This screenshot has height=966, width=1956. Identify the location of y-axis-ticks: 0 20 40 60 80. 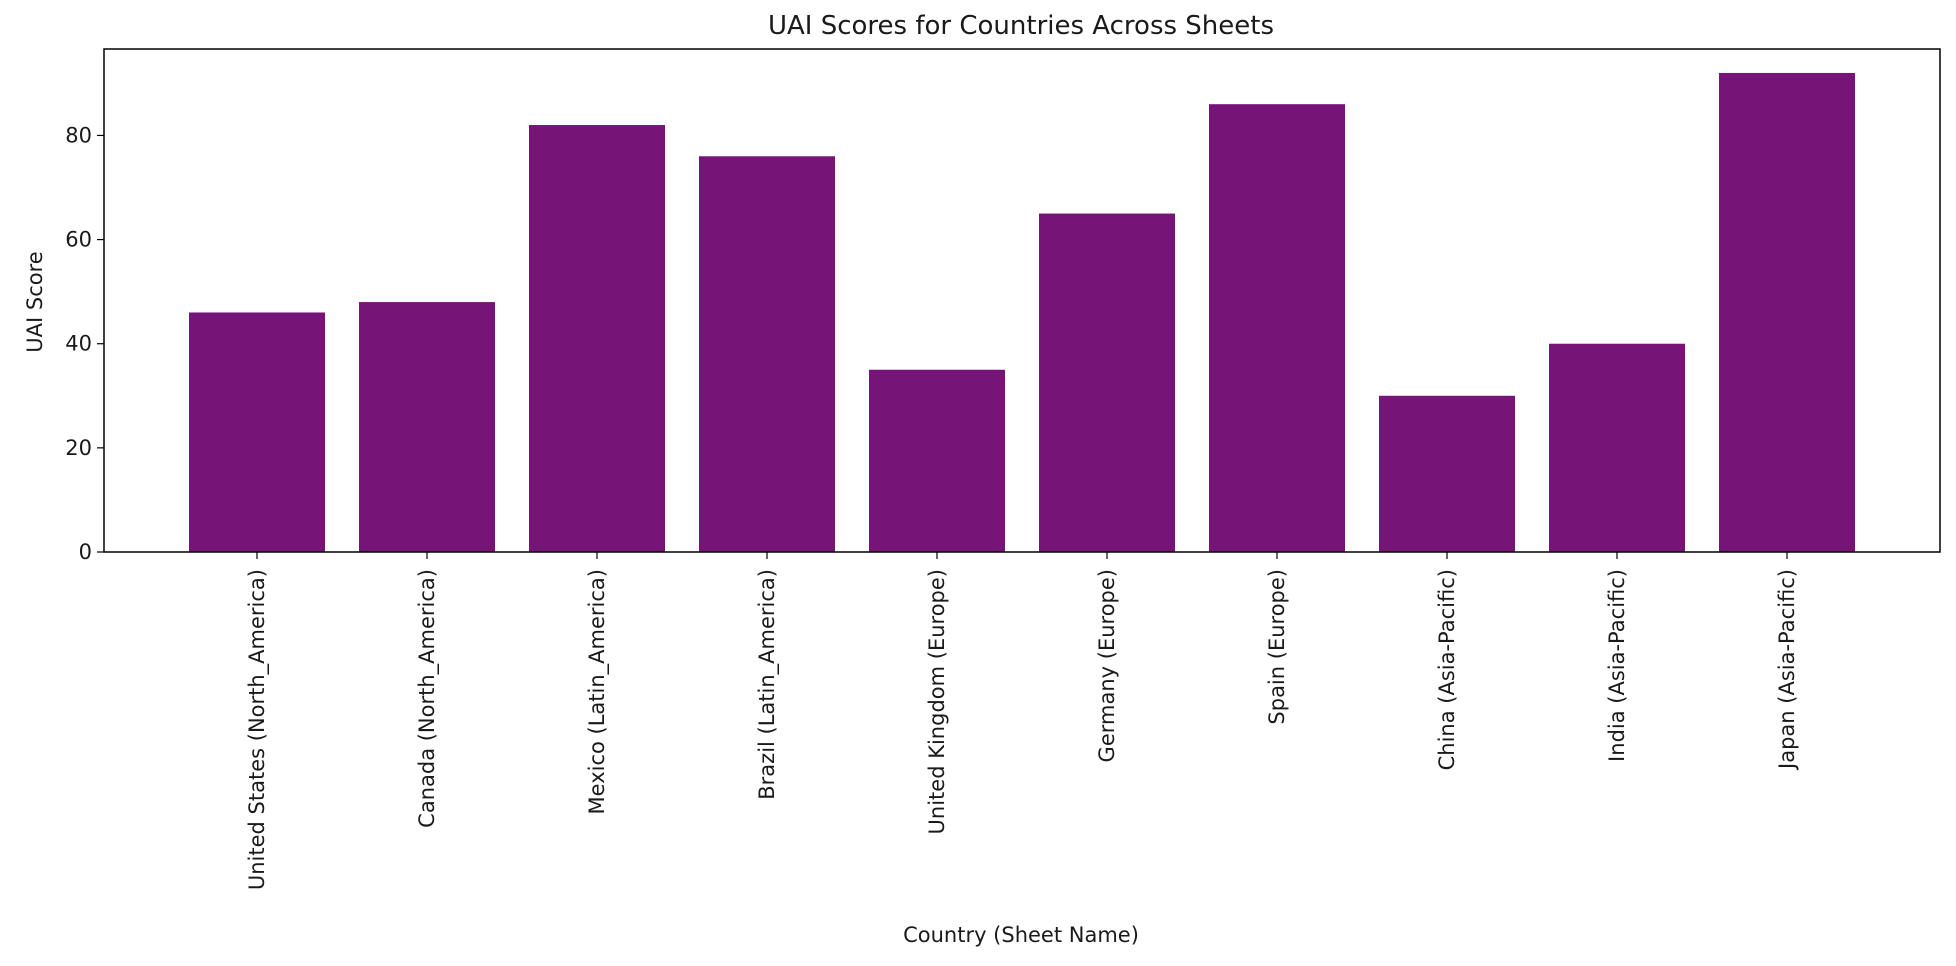
(84, 343).